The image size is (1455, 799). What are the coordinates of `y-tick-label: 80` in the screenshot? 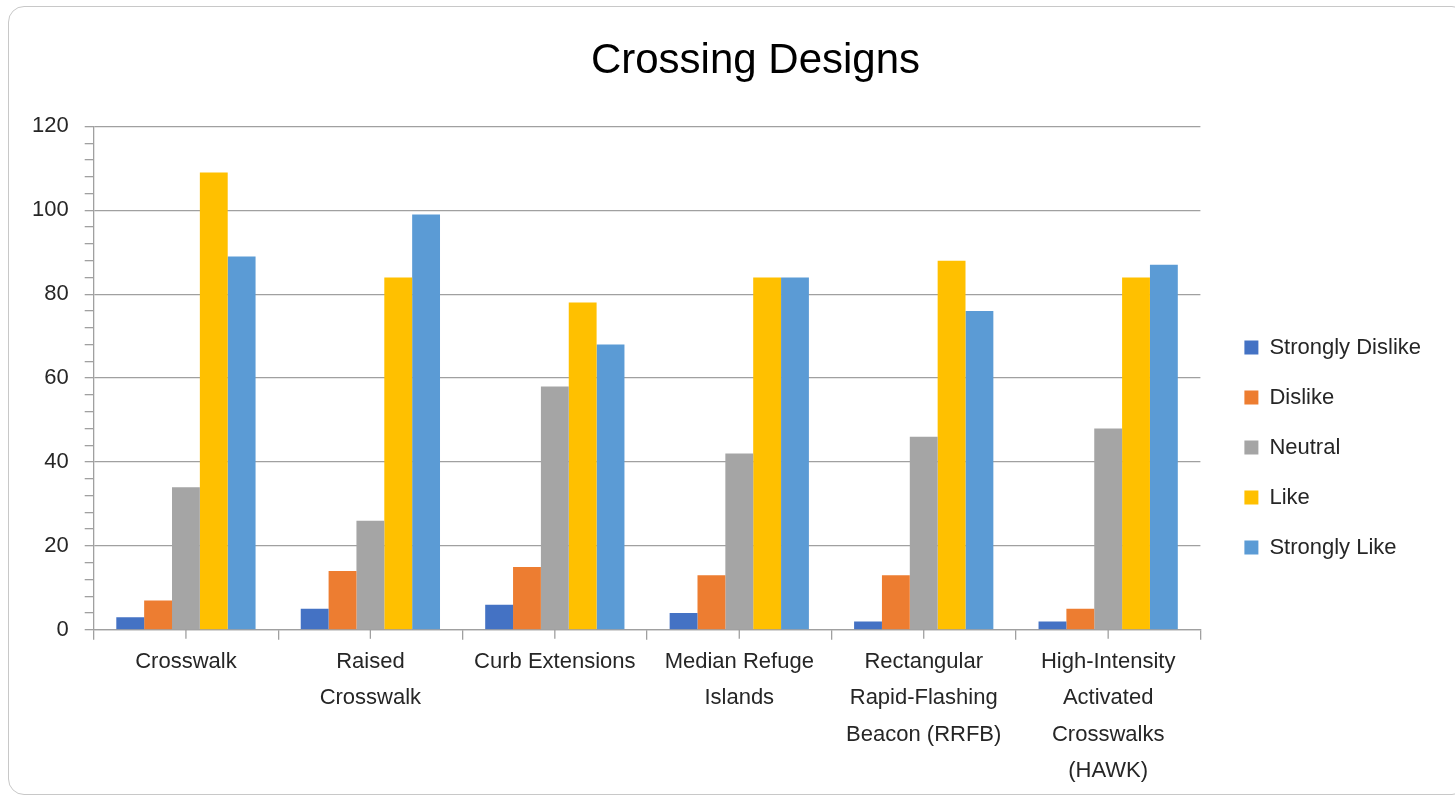 It's located at (56, 293).